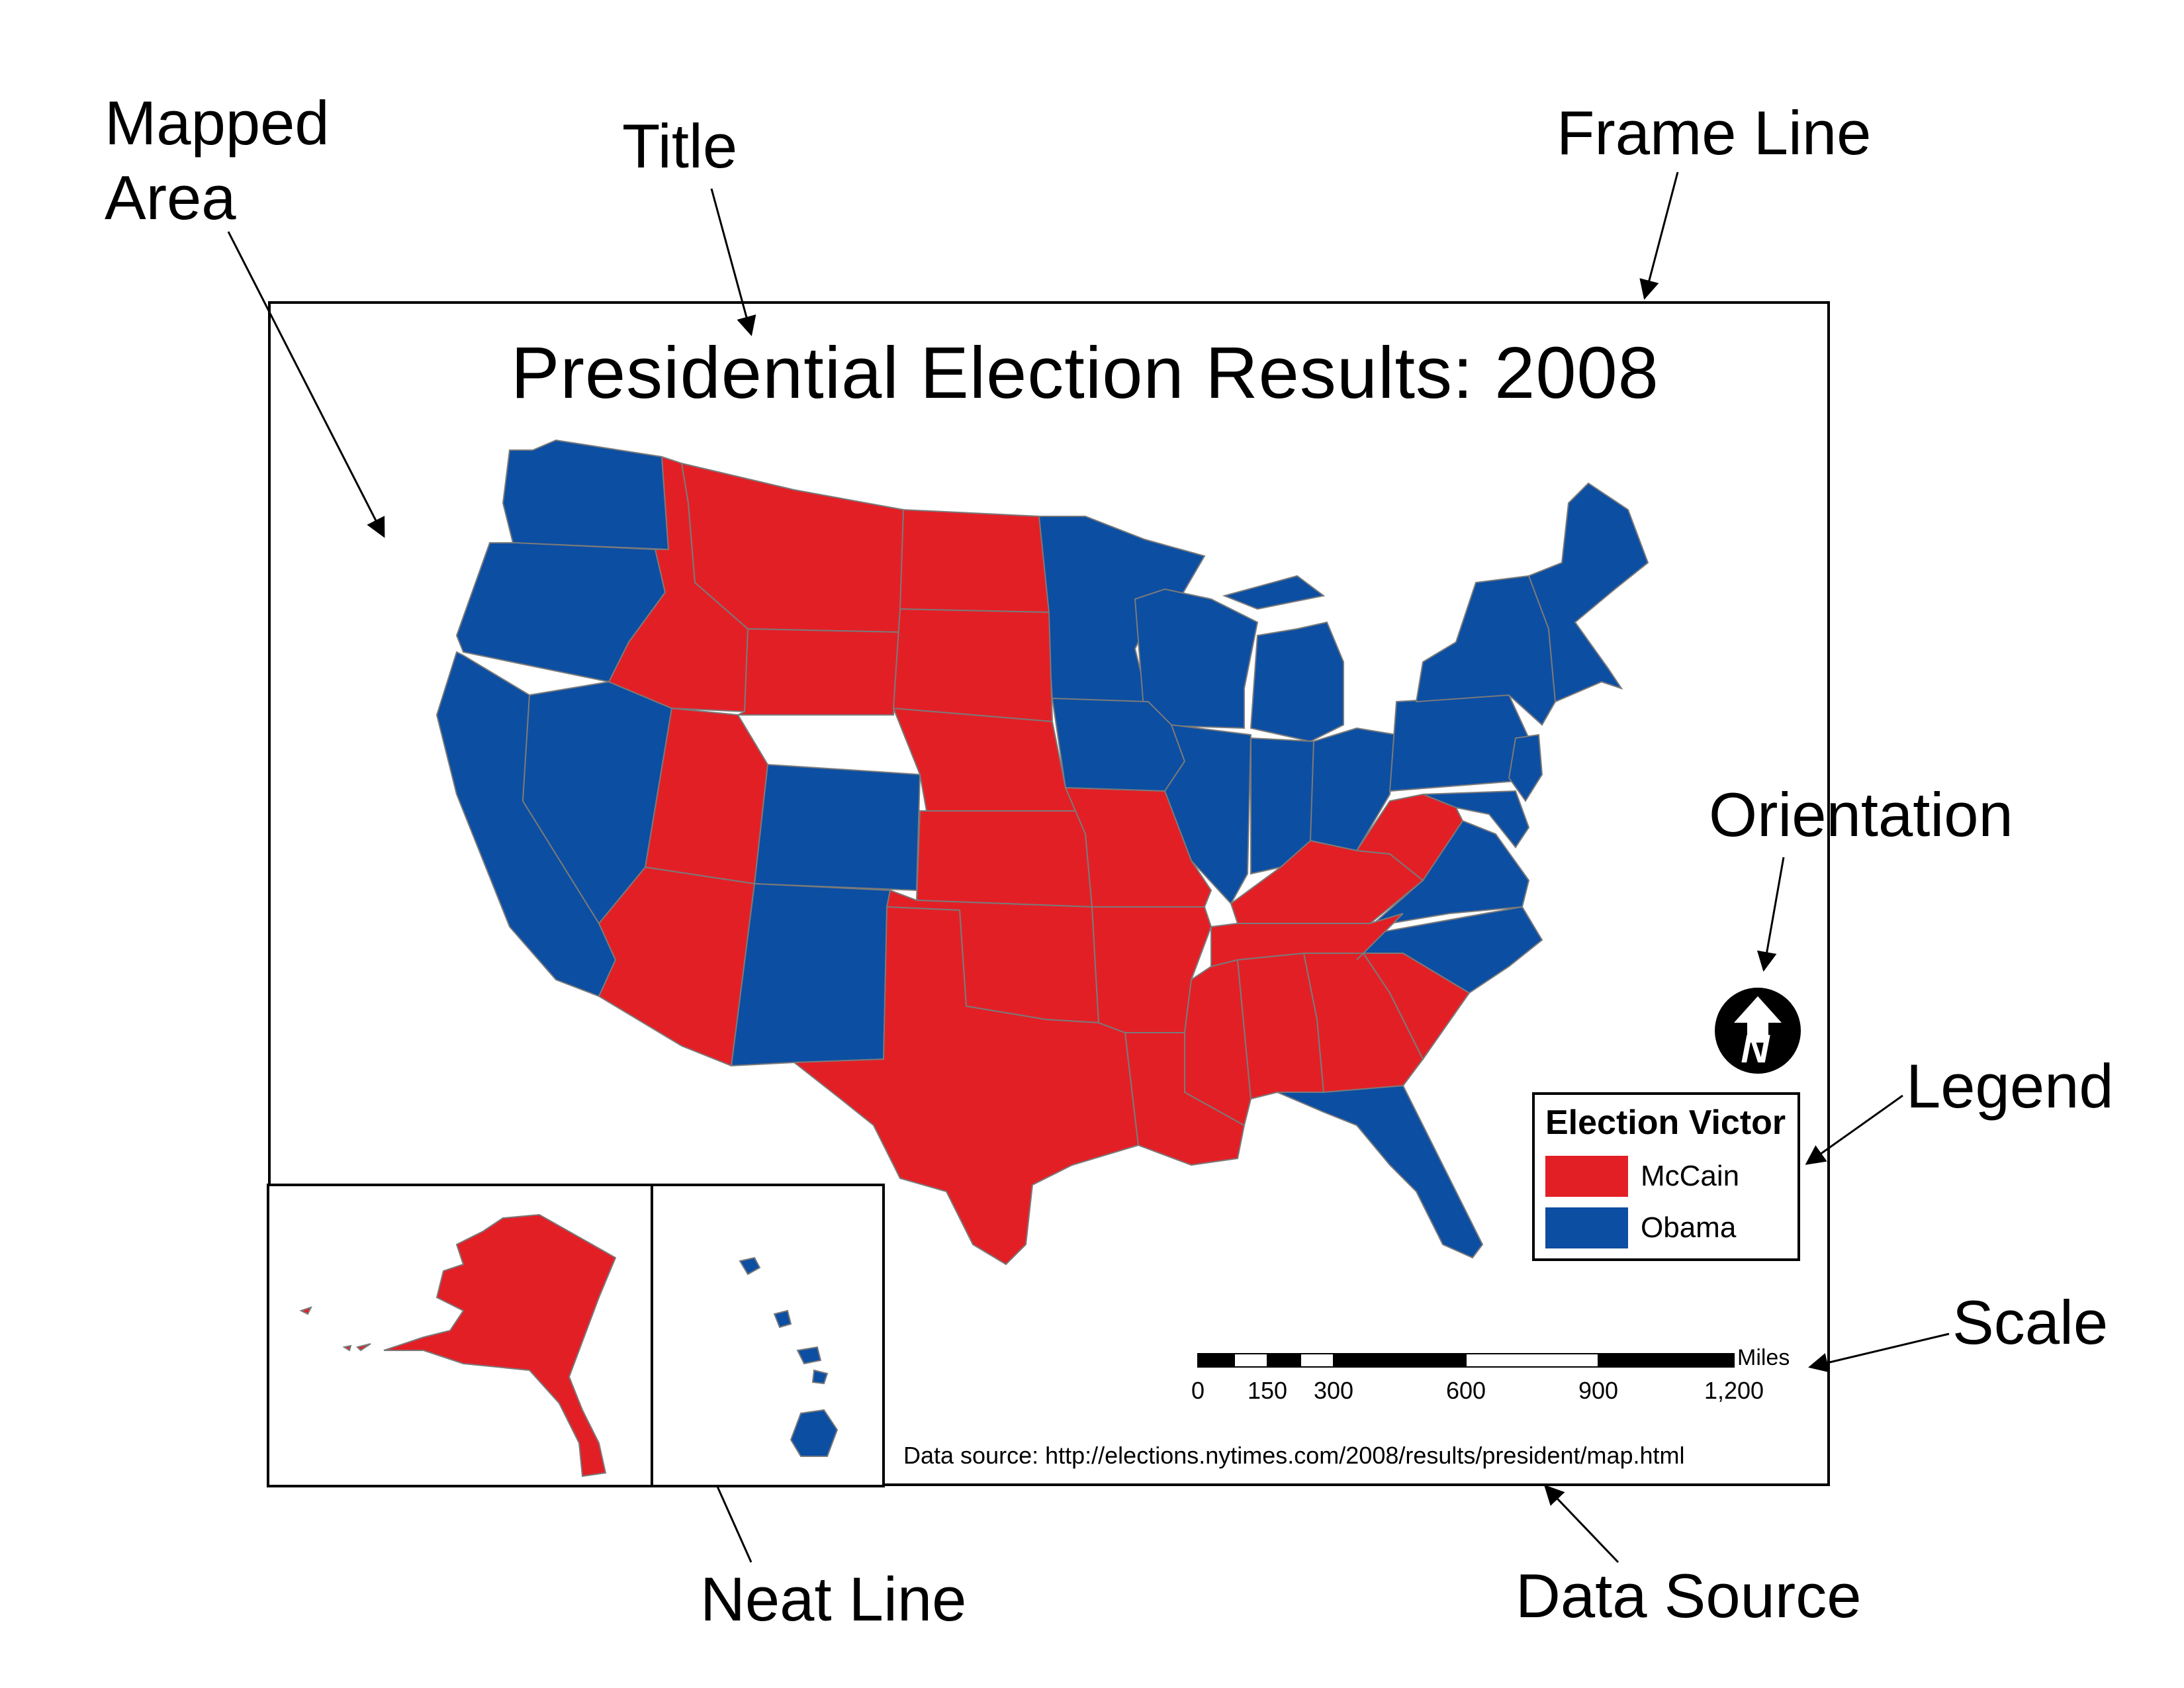 The image size is (2184, 1688). Describe the element at coordinates (1861, 814) in the screenshot. I see `callout-orientation: Orientation` at that location.